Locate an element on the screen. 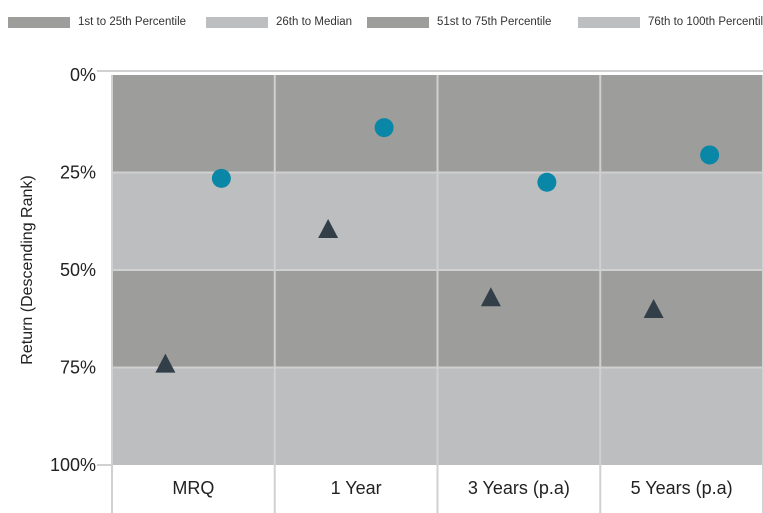 Image resolution: width=763 pixels, height=513 pixels. legend-item-76th-100th: 76th to 100th Percentile is located at coordinates (670, 22).